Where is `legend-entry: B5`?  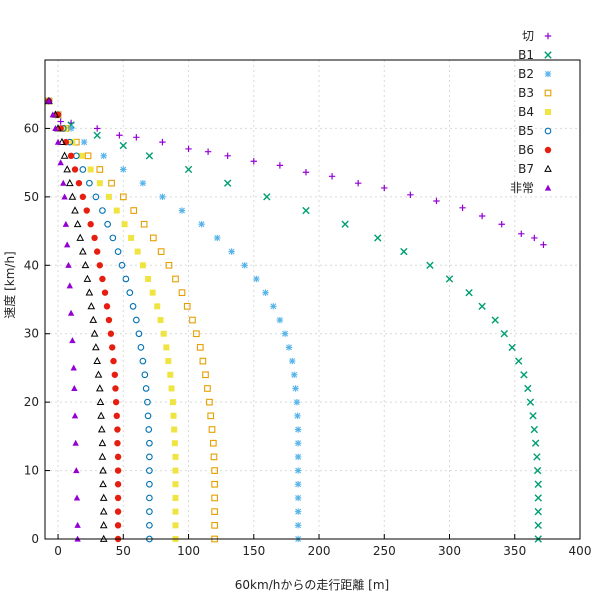 legend-entry: B5 is located at coordinates (535, 131).